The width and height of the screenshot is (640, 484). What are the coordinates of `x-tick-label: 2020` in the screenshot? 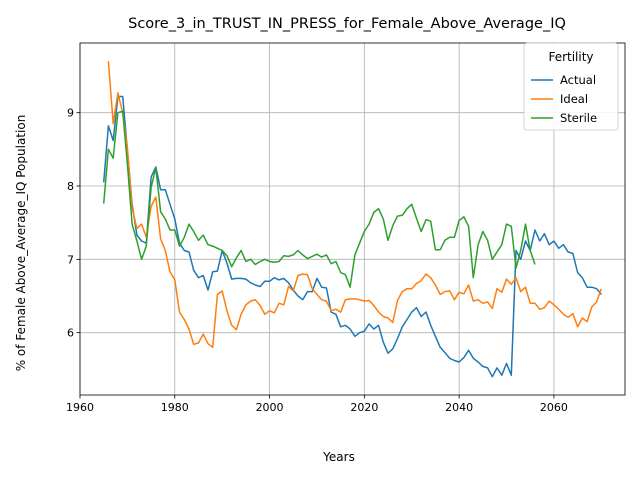 It's located at (364, 407).